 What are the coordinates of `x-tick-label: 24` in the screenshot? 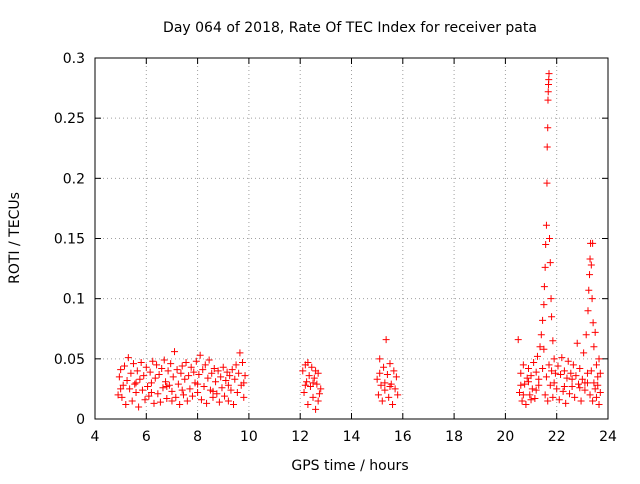 It's located at (608, 437).